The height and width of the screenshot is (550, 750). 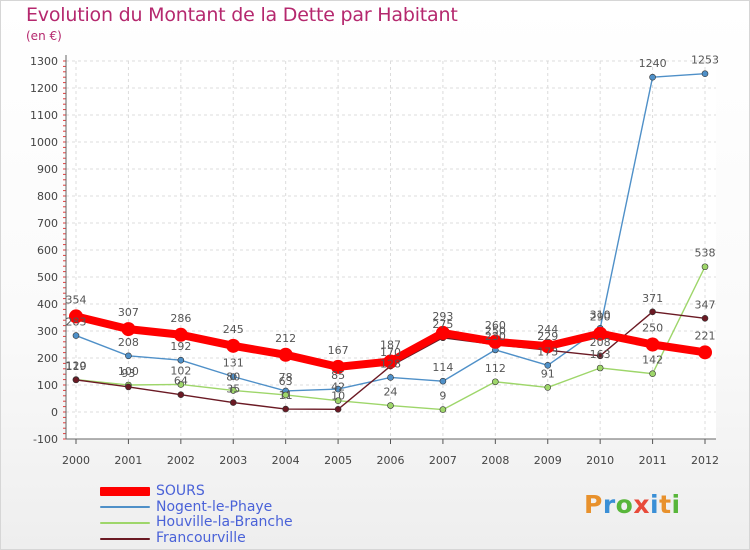 I want to click on logo-letter: P, so click(x=593, y=504).